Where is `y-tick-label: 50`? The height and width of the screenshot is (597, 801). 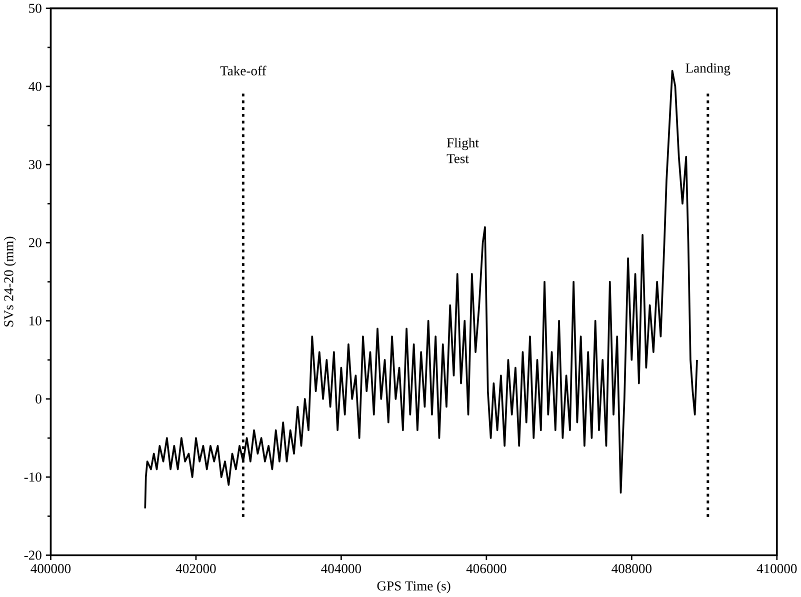
y-tick-label: 50 is located at coordinates (35, 8).